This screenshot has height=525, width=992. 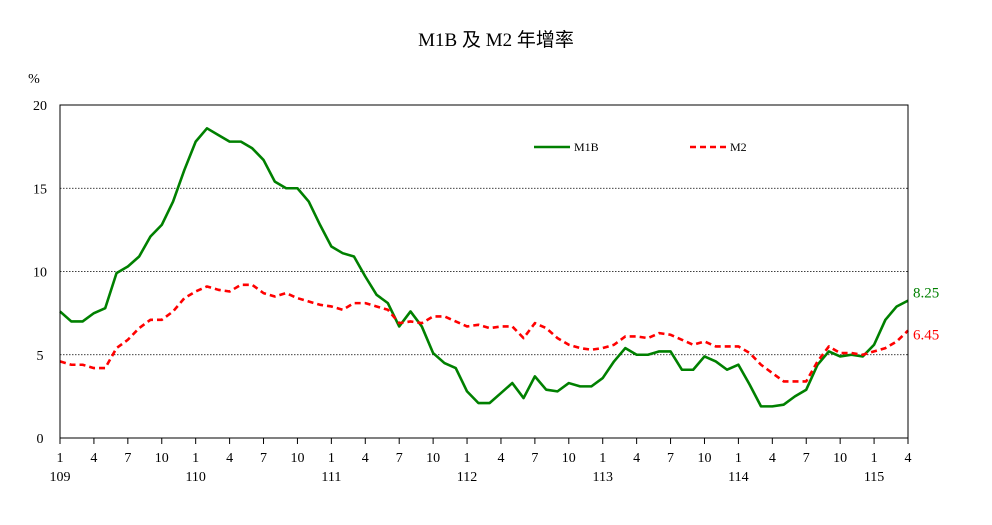 What do you see at coordinates (496, 40) in the screenshot?
I see `chart-title: M1B 及 M2 年增率` at bounding box center [496, 40].